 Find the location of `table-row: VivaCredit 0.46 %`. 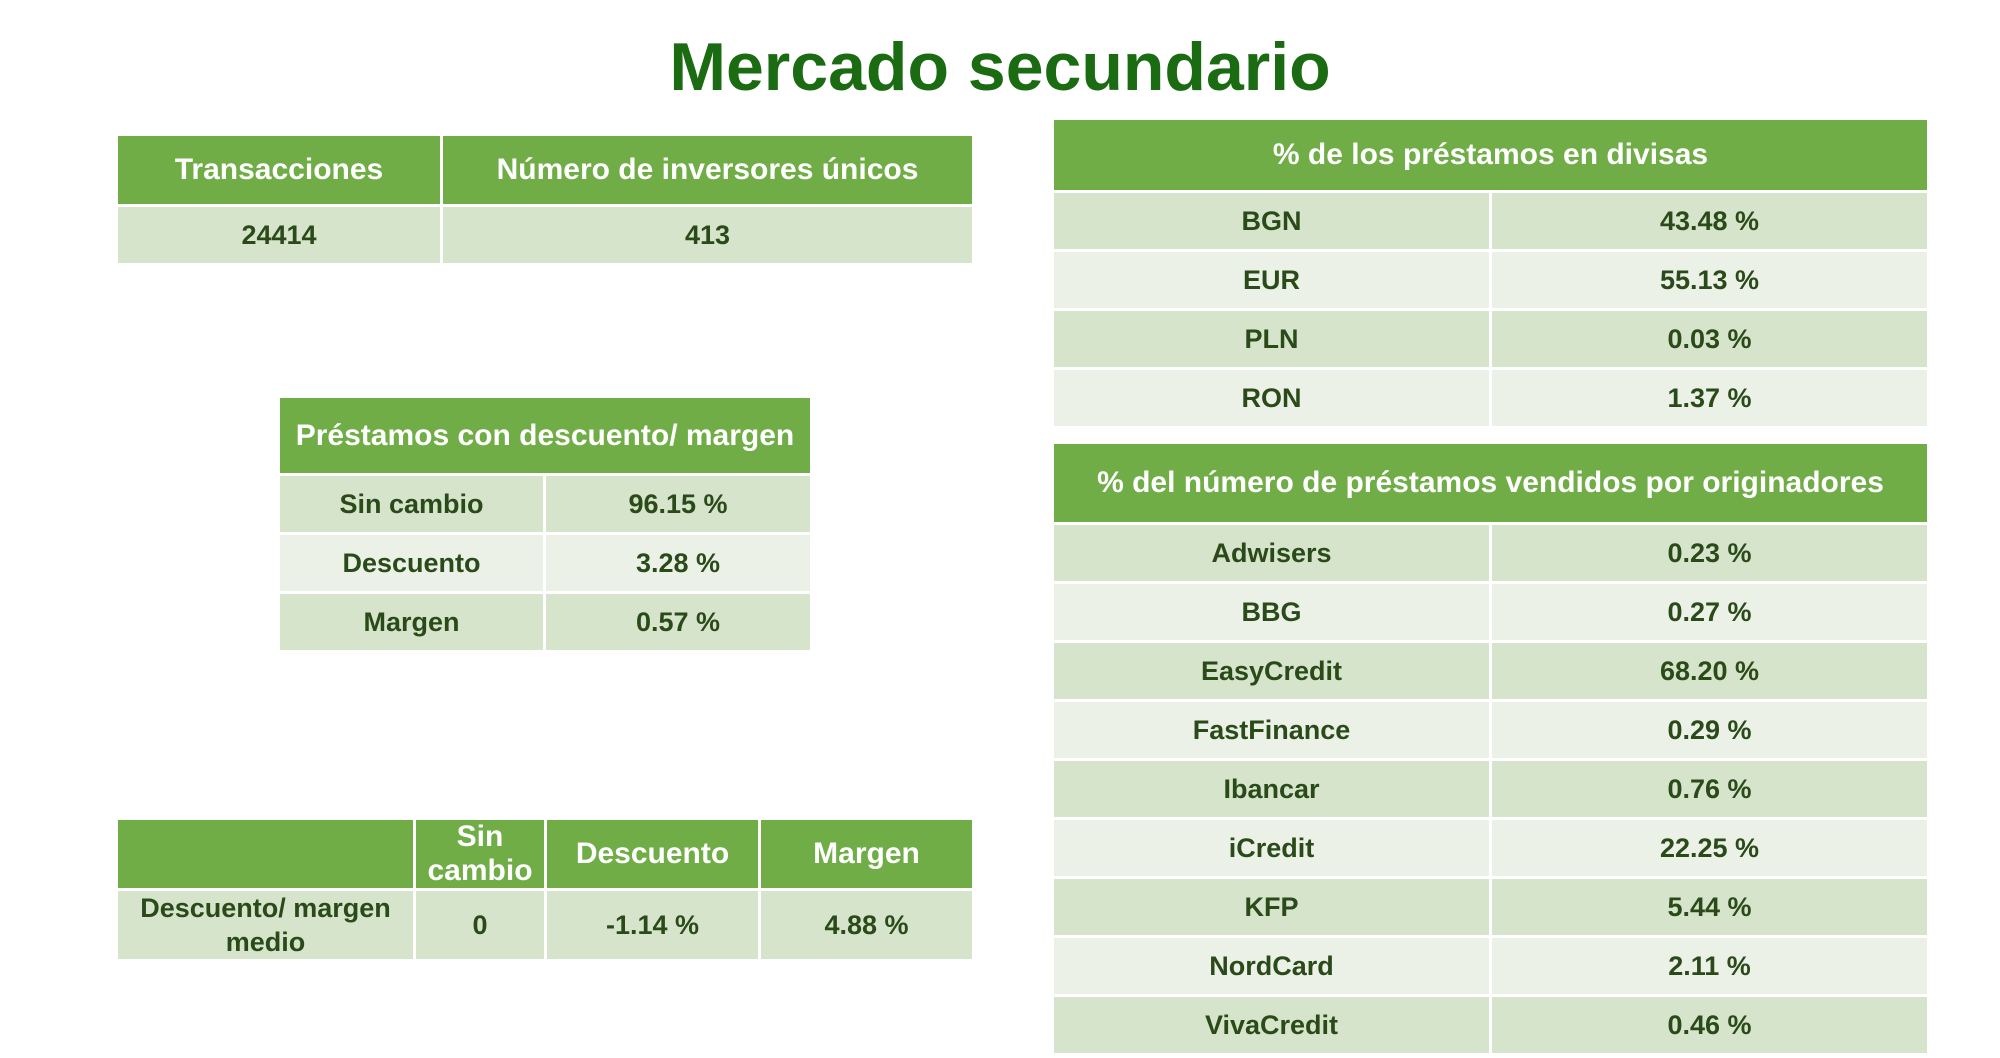

table-row: VivaCredit 0.46 % is located at coordinates (1491, 1025).